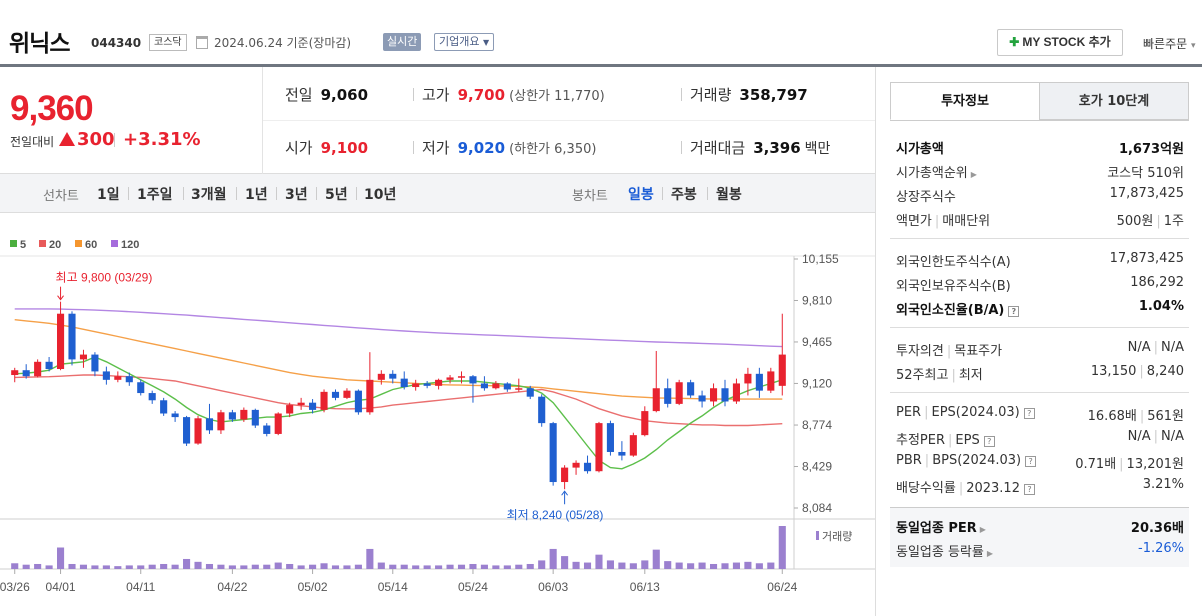  I want to click on low-annotation: 최저 8,240 (05/28), so click(555, 515).